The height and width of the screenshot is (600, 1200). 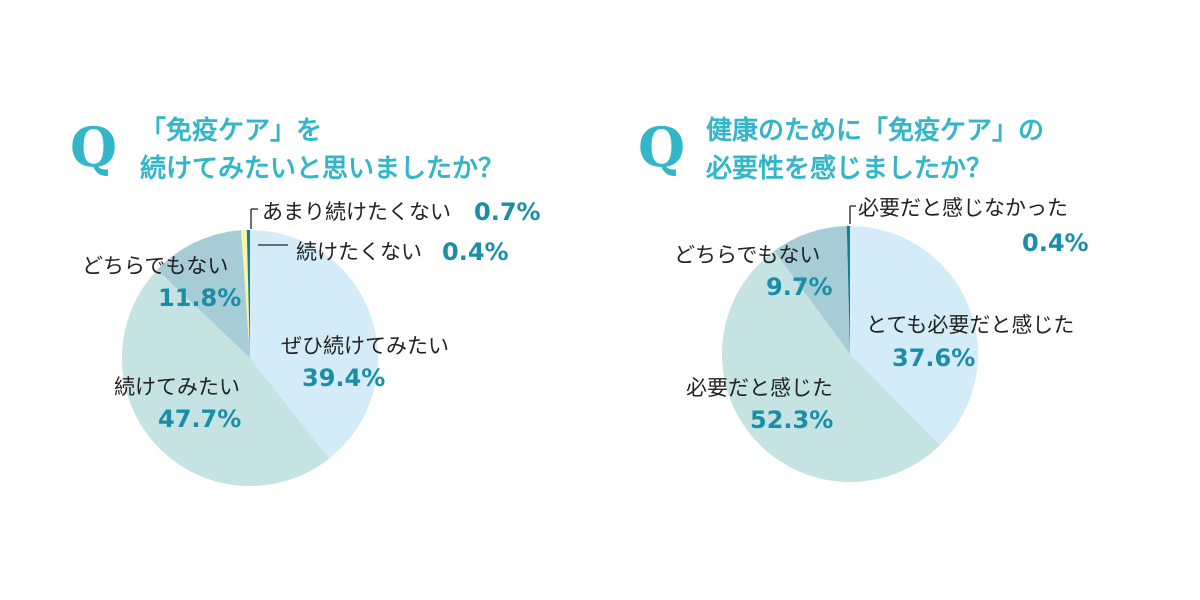 What do you see at coordinates (475, 252) in the screenshot?
I see `slice-value-1-4: 0.4%` at bounding box center [475, 252].